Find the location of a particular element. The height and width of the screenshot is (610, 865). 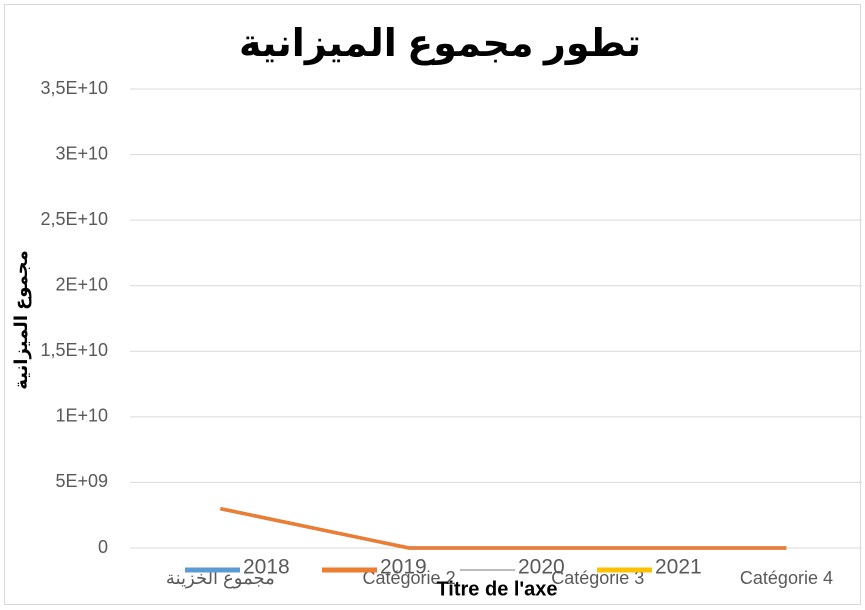

y-axis-title: مجموع الميزانية is located at coordinates (21, 320).